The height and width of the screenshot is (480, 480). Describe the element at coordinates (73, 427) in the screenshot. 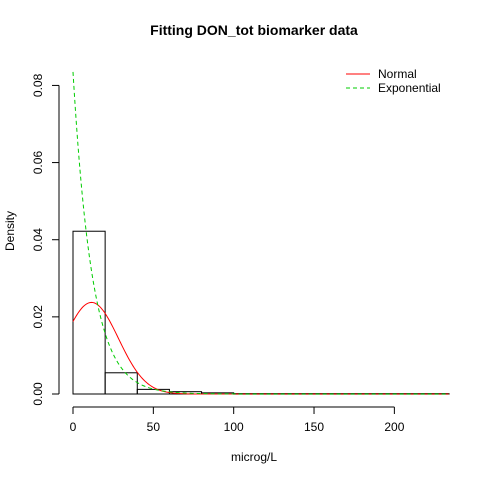

I see `x-tick-label-0: 0` at that location.